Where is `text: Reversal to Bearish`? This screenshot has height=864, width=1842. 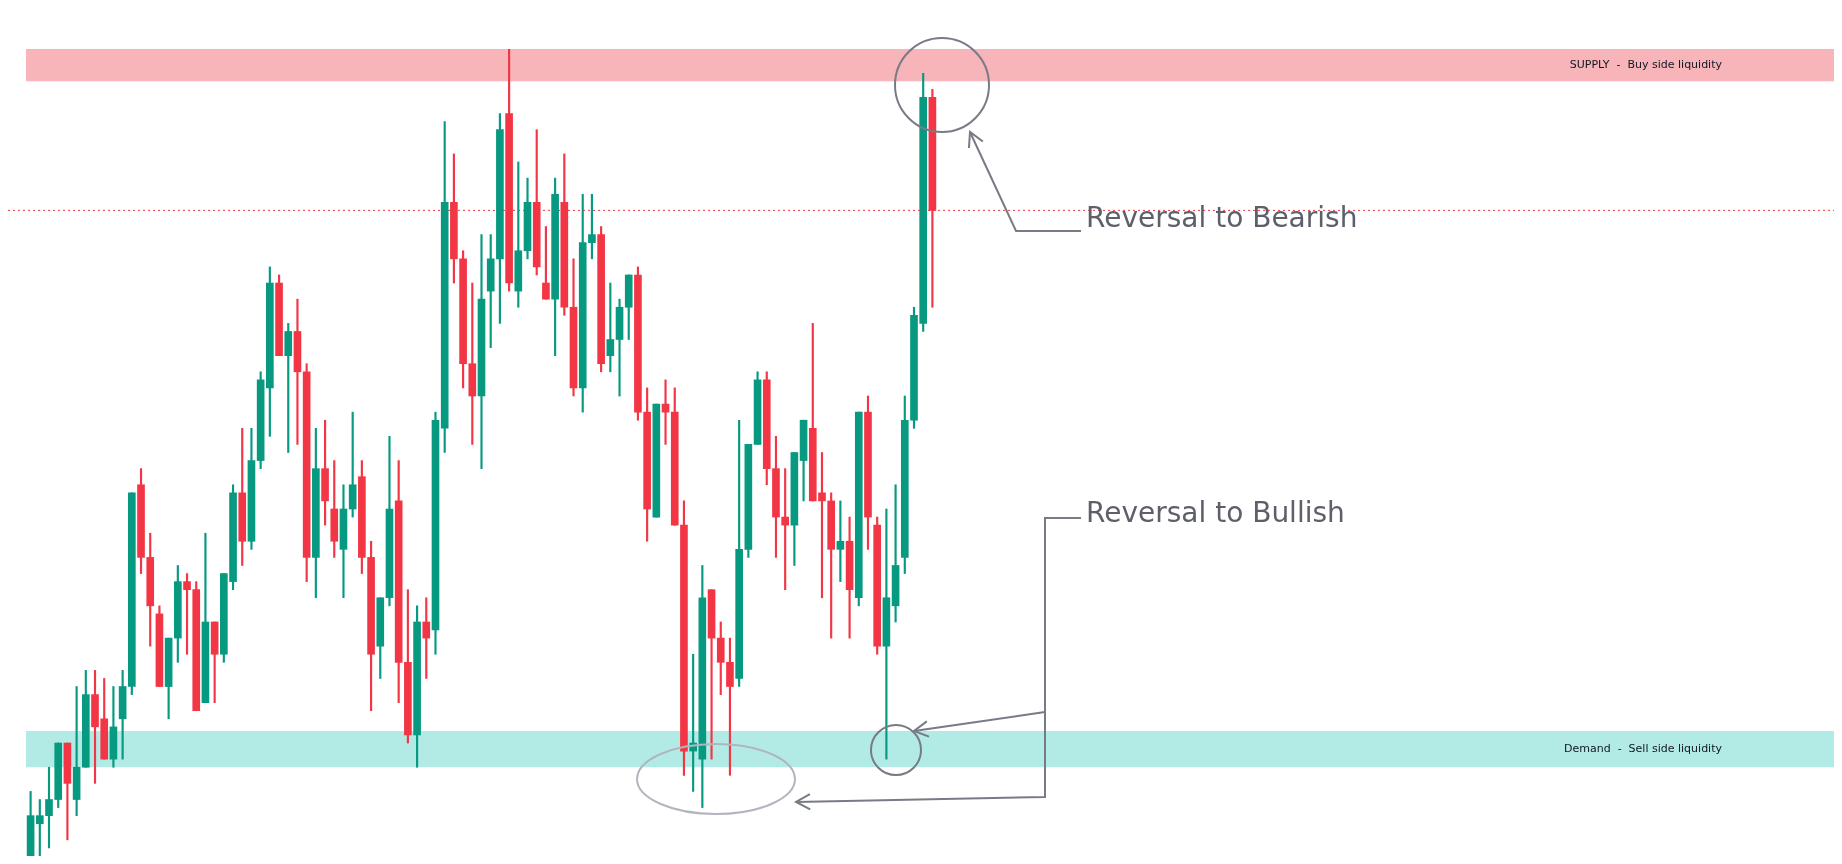
text: Reversal to Bearish is located at coordinates (1222, 218).